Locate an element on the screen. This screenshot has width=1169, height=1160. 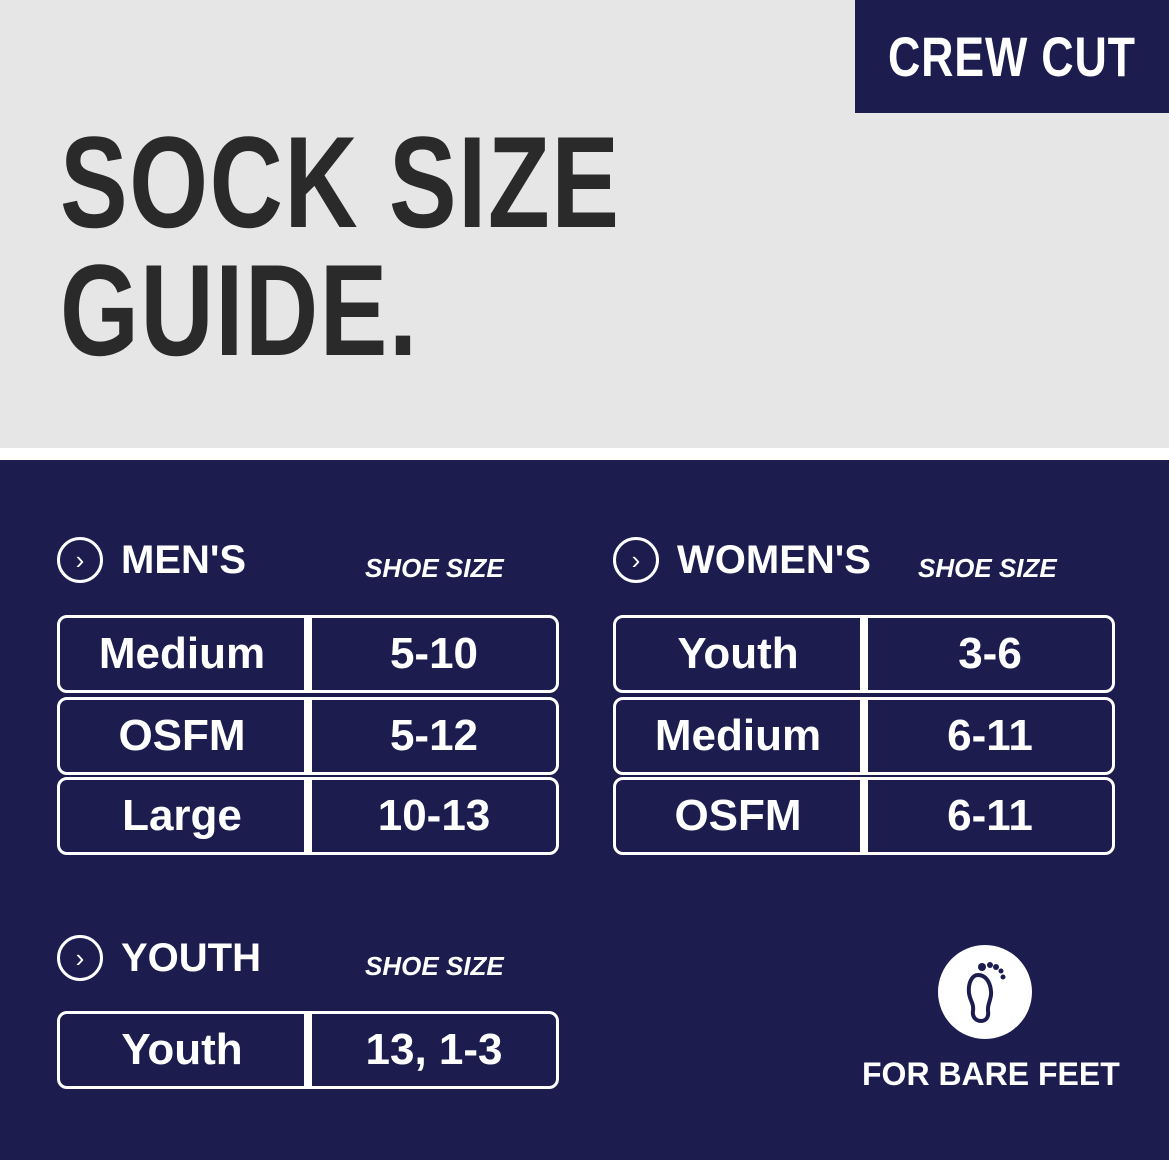
page-title: SOCK SIZE GUIDE. is located at coordinates (419, 246).